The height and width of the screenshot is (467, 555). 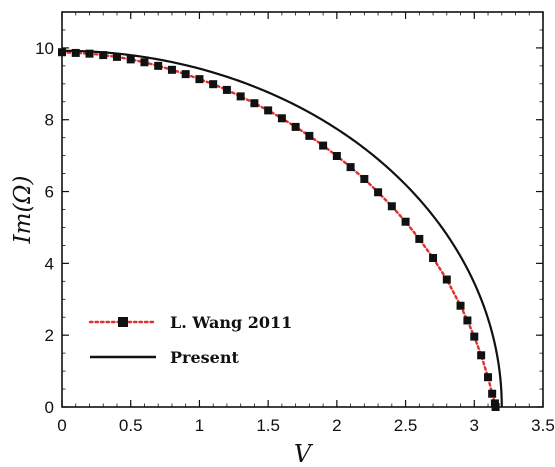 What do you see at coordinates (543, 425) in the screenshot?
I see `x-tick-label: 3.5` at bounding box center [543, 425].